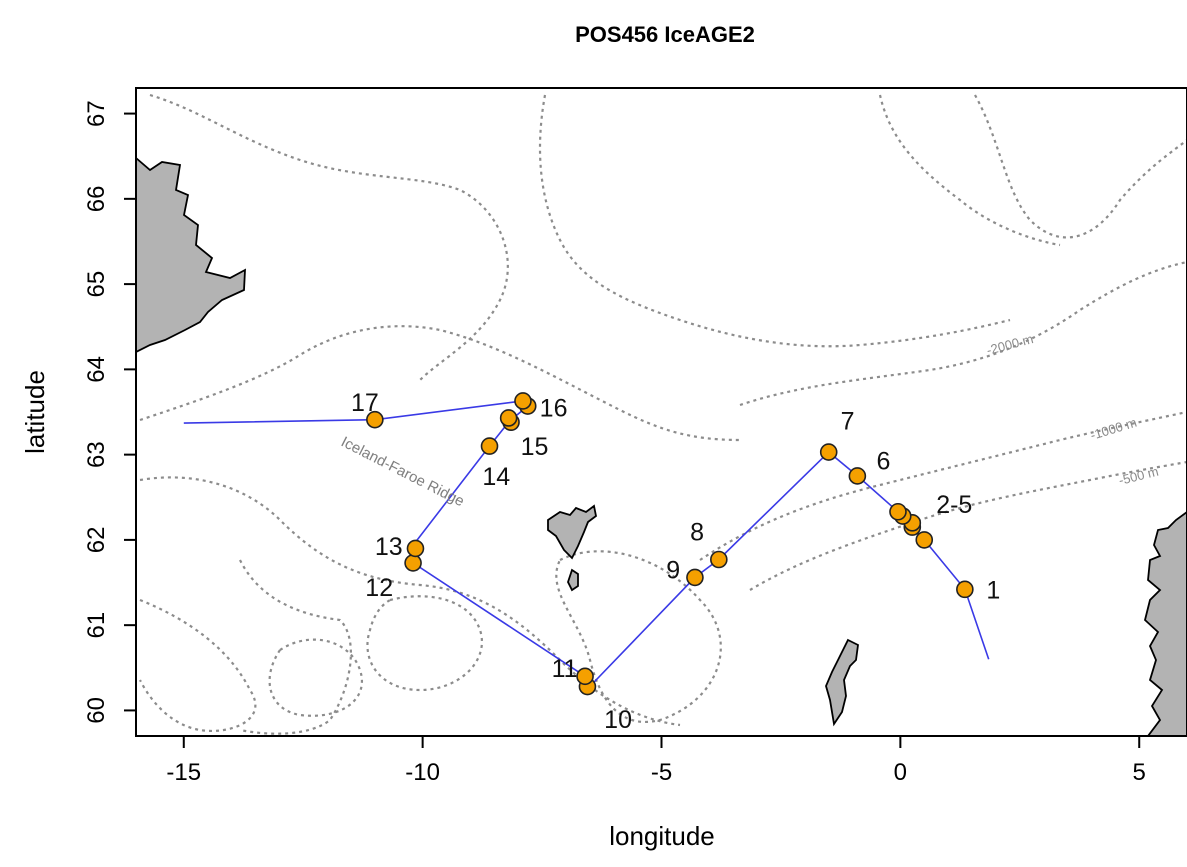 This screenshot has height=867, width=1187. Describe the element at coordinates (842, 682) in the screenshot. I see `shetland-islands-land` at that location.